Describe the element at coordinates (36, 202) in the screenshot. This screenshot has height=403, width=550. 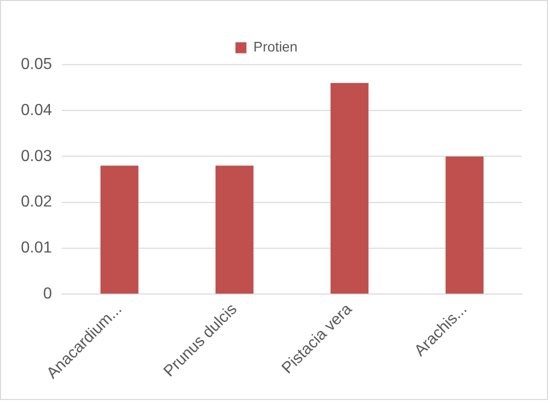
I see `y-tick-label: 0.02` at that location.